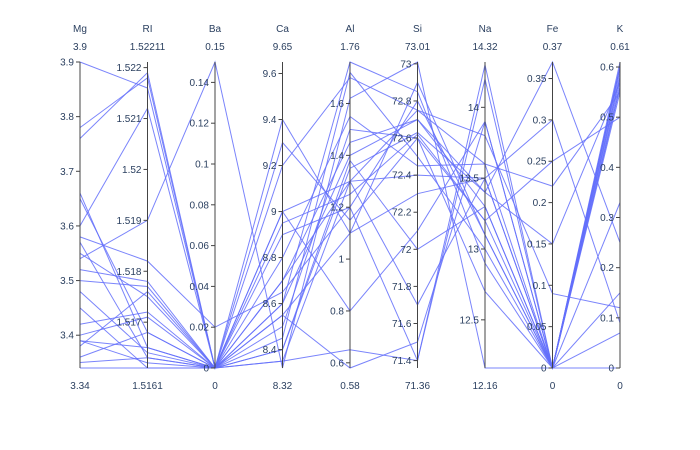 The height and width of the screenshot is (450, 700). What do you see at coordinates (620, 386) in the screenshot?
I see `axis-min-label-k: 0` at bounding box center [620, 386].